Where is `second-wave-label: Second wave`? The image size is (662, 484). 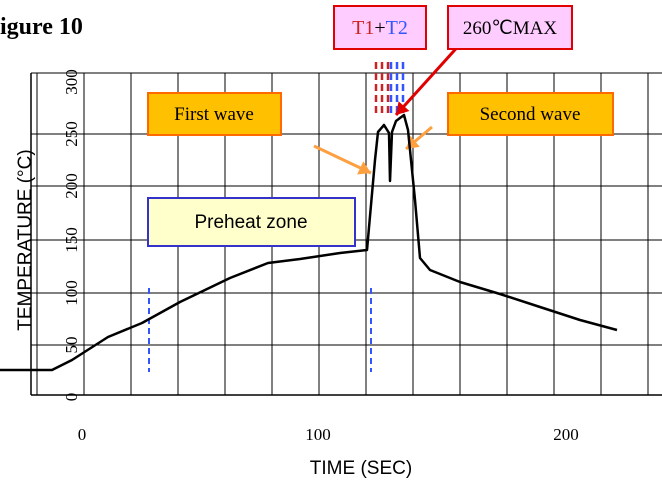
second-wave-label: Second wave is located at coordinates (530, 114).